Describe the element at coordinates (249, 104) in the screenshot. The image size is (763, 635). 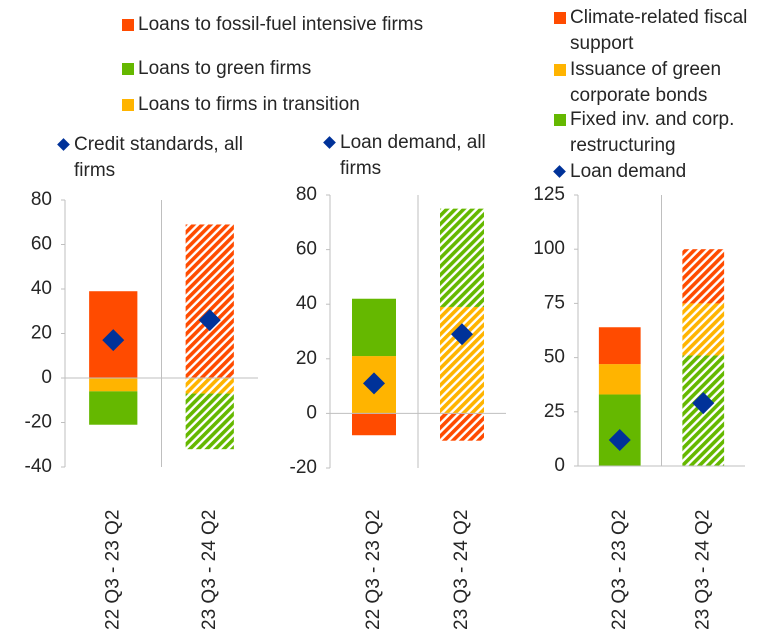
I see `legend-label: Loans to firms in transition` at that location.